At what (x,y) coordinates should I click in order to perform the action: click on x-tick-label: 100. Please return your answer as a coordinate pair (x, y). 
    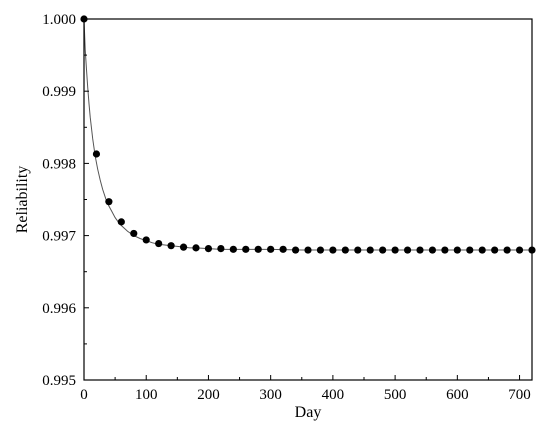
    Looking at the image, I should click on (146, 395).